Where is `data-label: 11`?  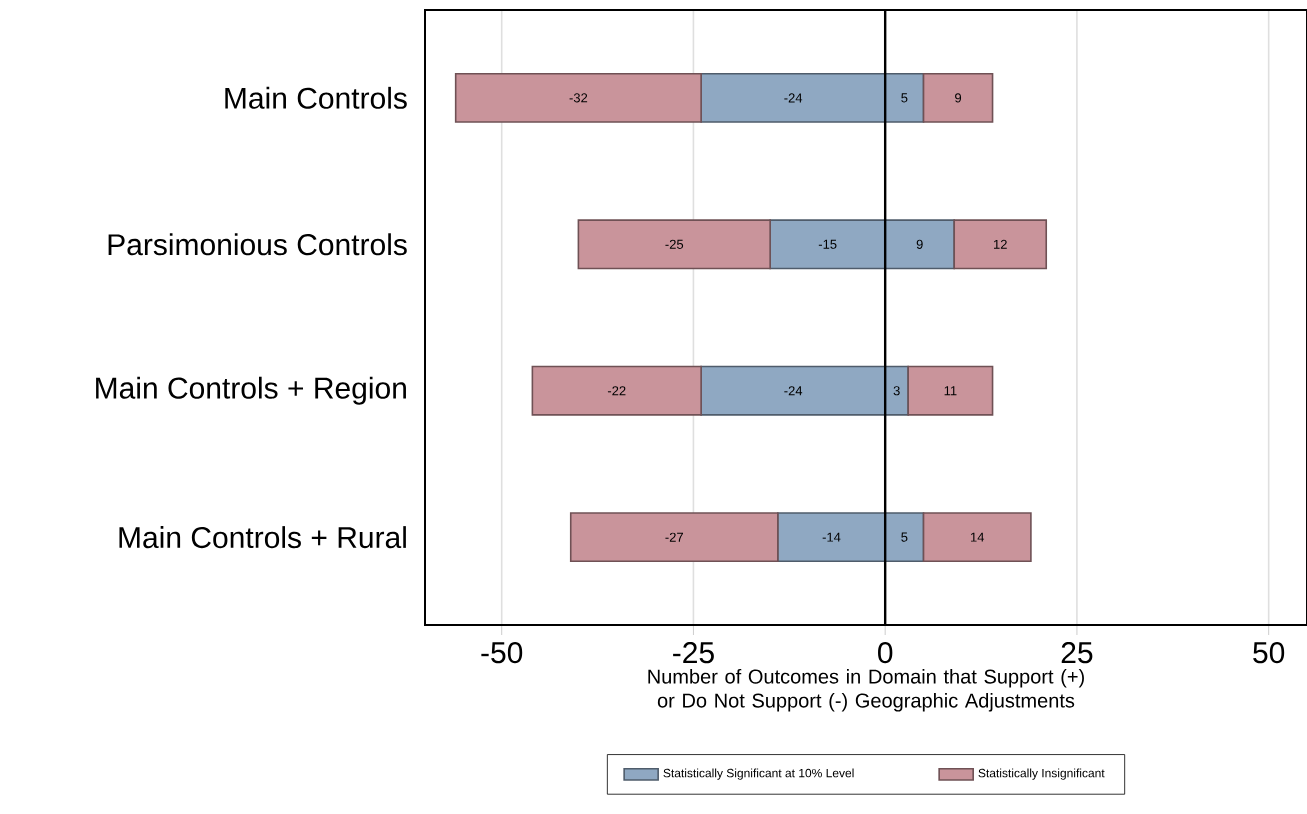 data-label: 11 is located at coordinates (950, 391).